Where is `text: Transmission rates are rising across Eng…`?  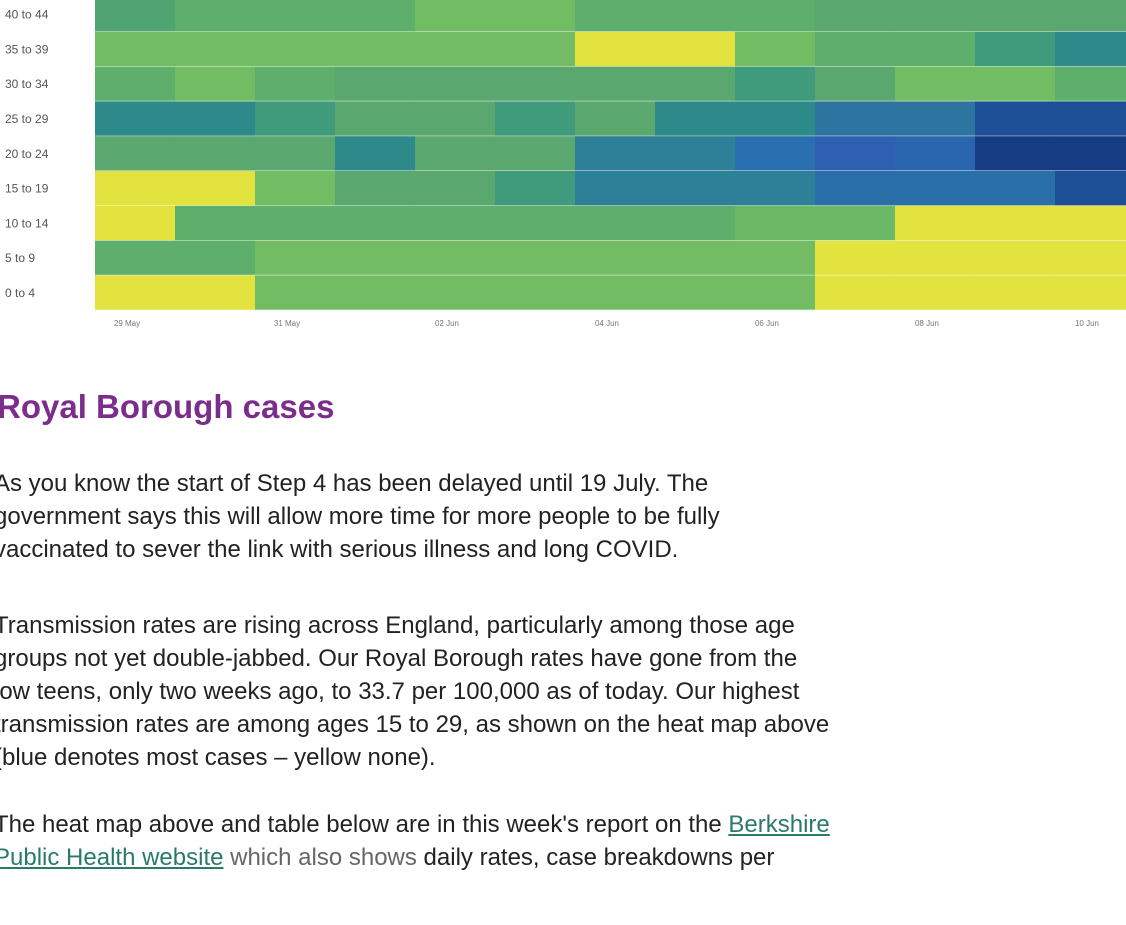 text: Transmission rates are rising across Eng… is located at coordinates (397, 625).